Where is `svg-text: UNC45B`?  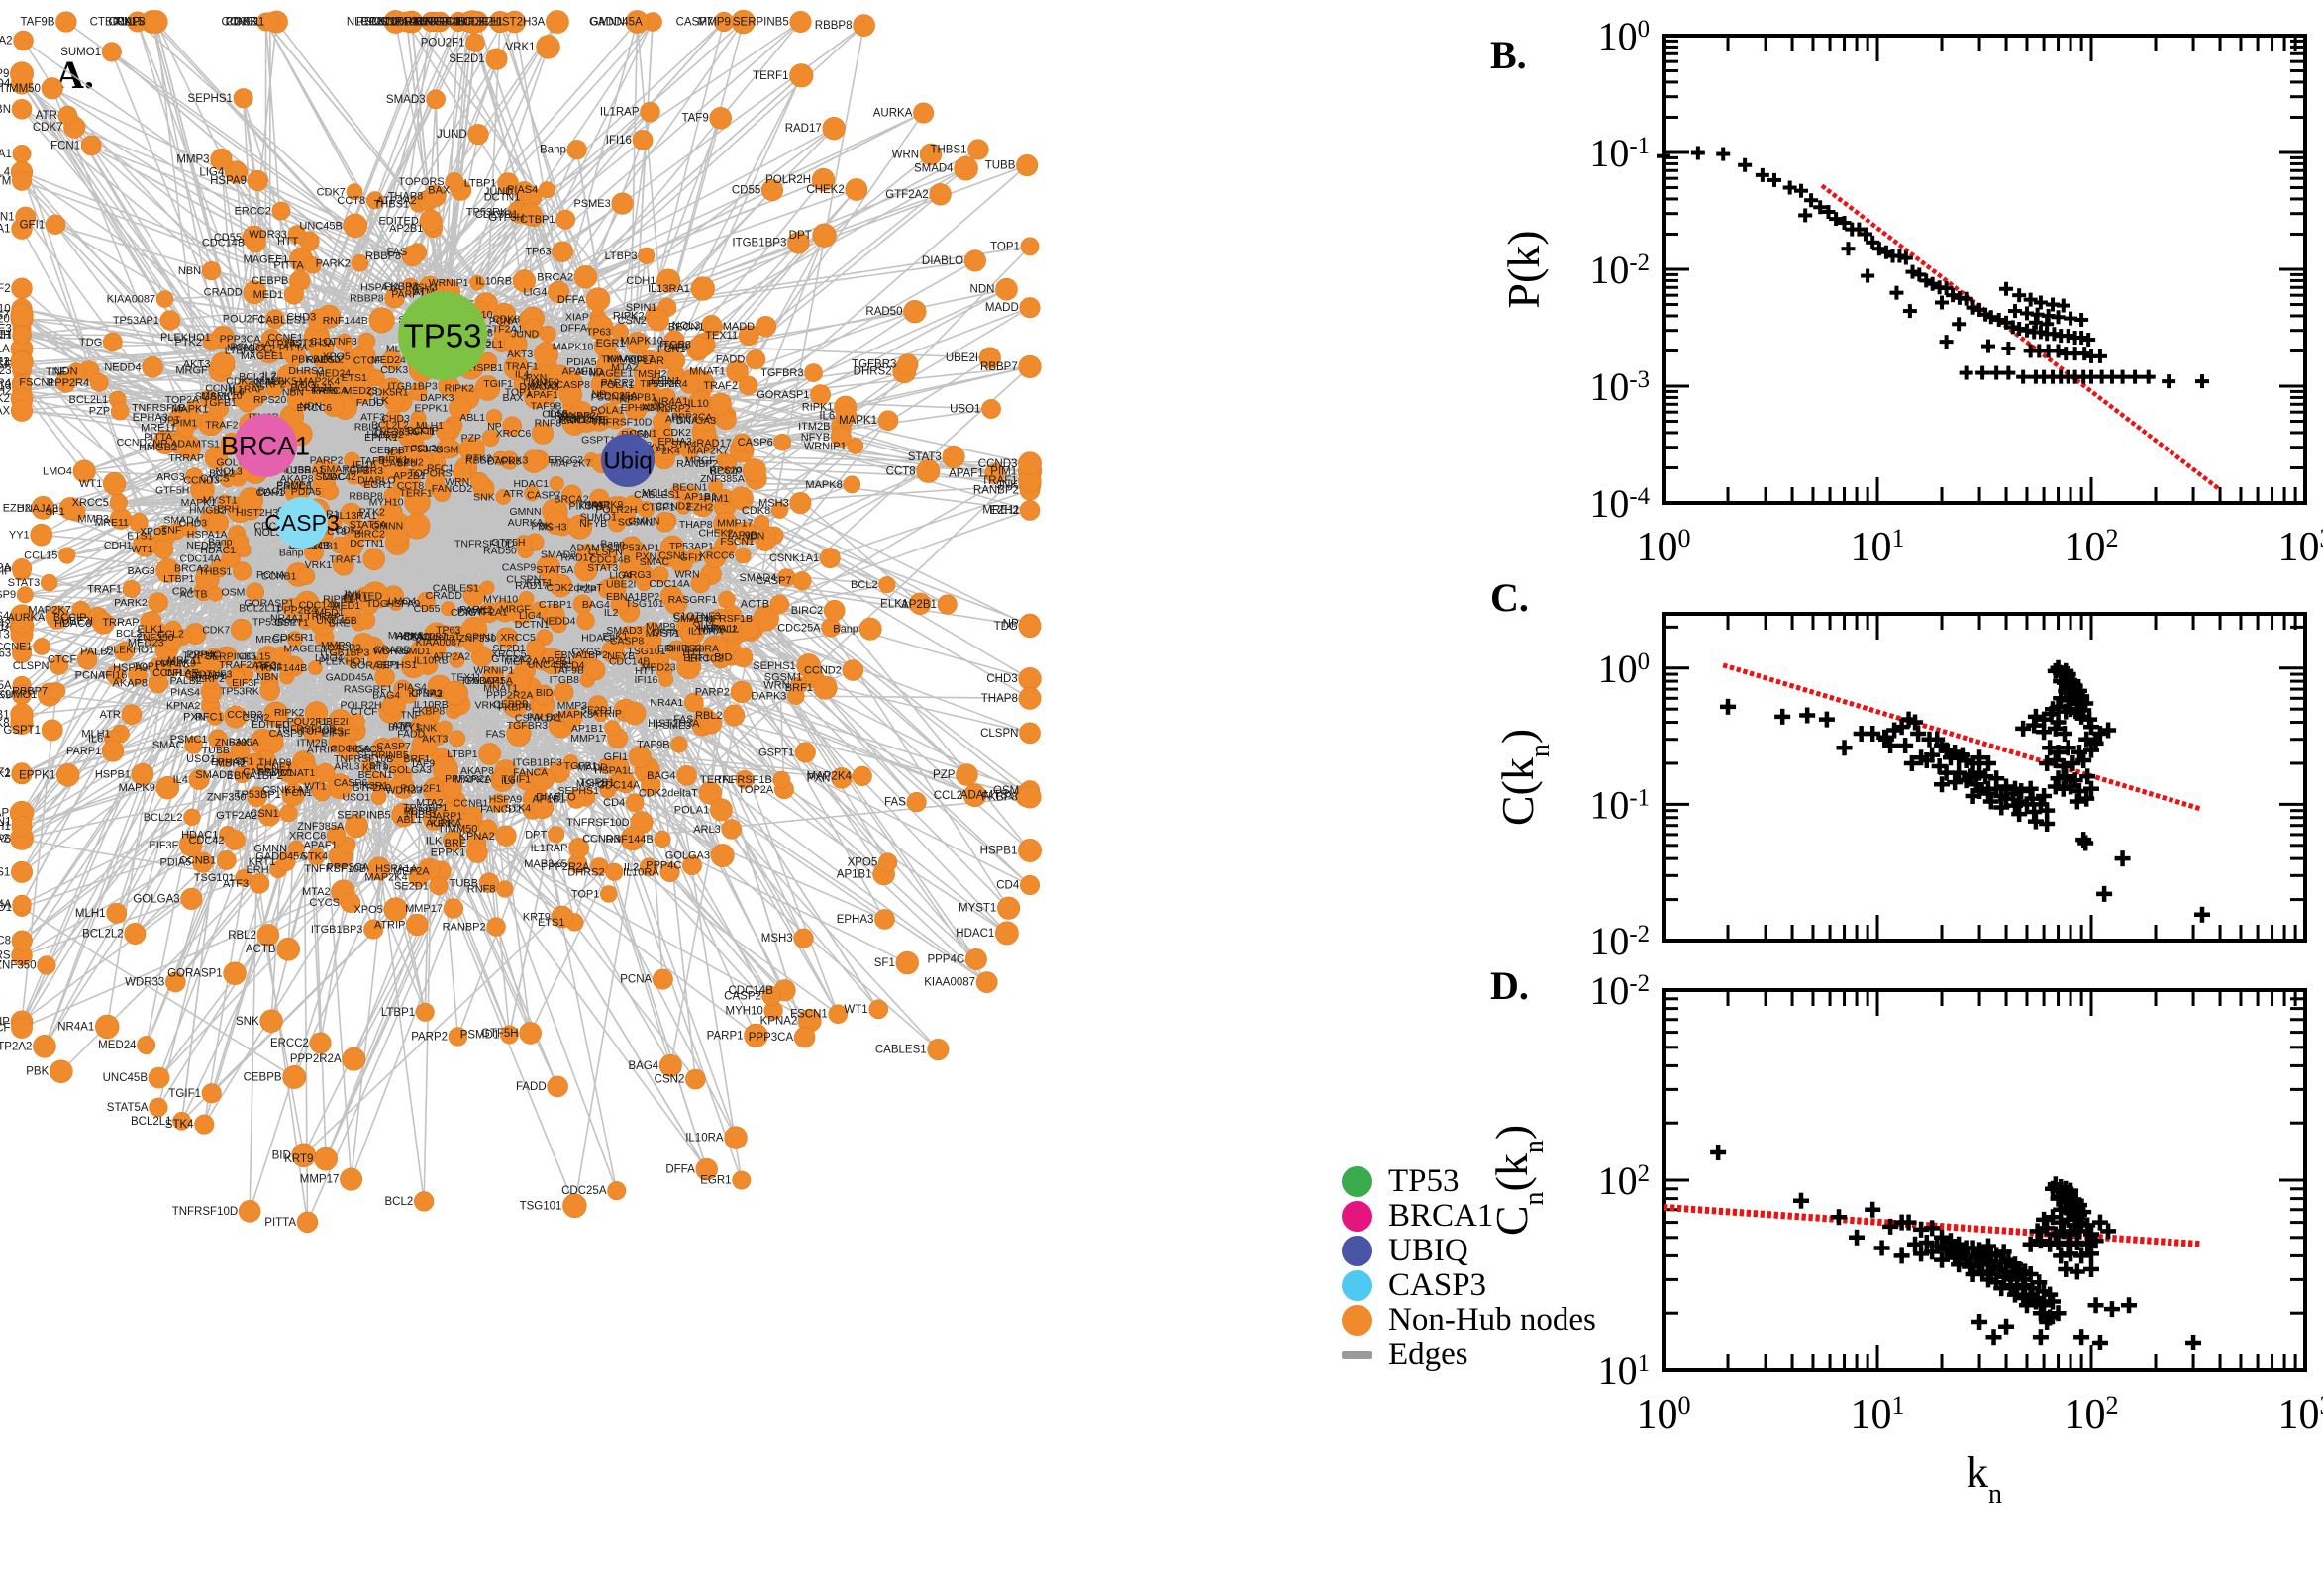
svg-text: UNC45B is located at coordinates (320, 226).